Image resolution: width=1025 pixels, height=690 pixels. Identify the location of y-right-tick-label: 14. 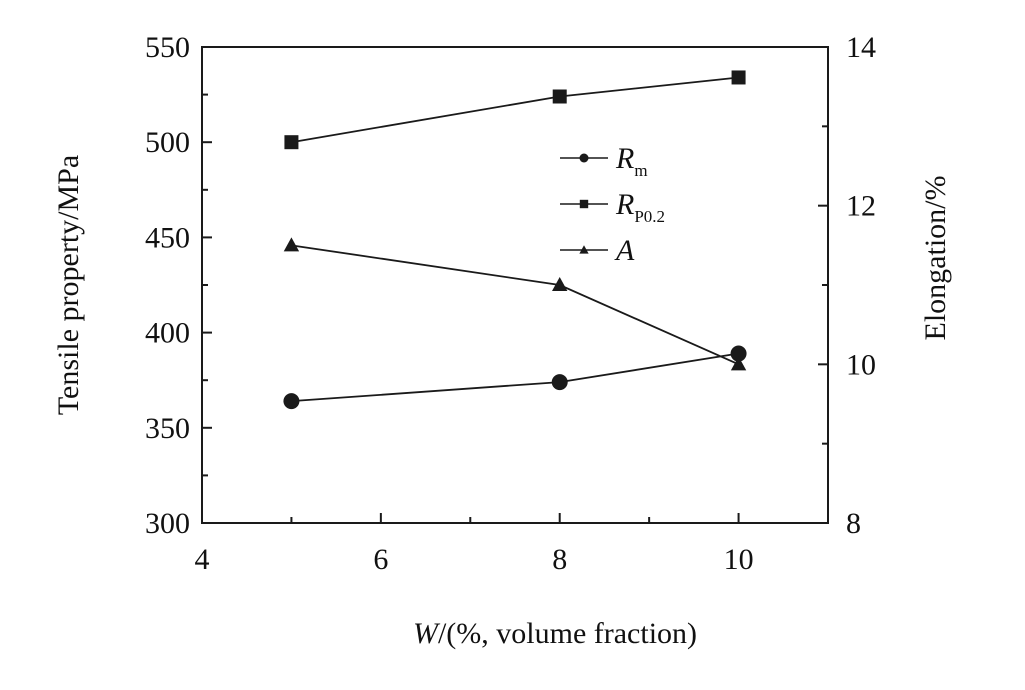
(861, 47).